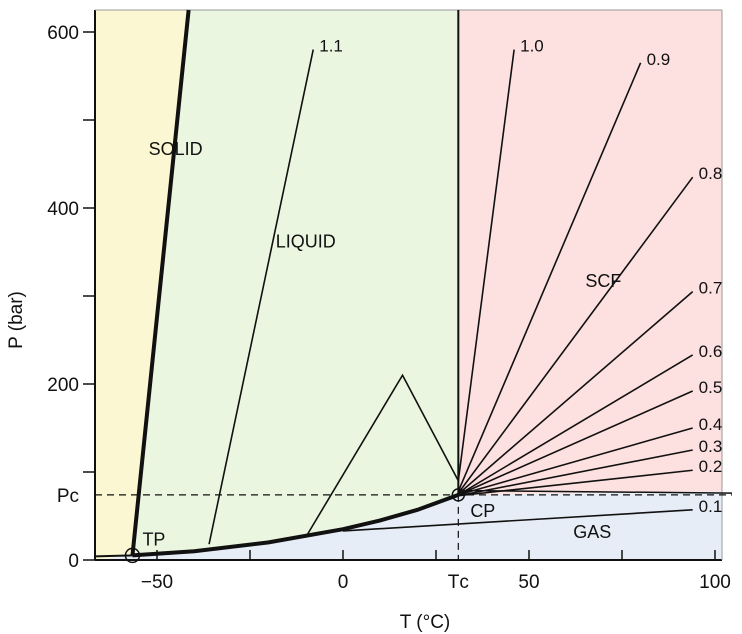  I want to click on region-label-solid: SOLID, so click(176, 149).